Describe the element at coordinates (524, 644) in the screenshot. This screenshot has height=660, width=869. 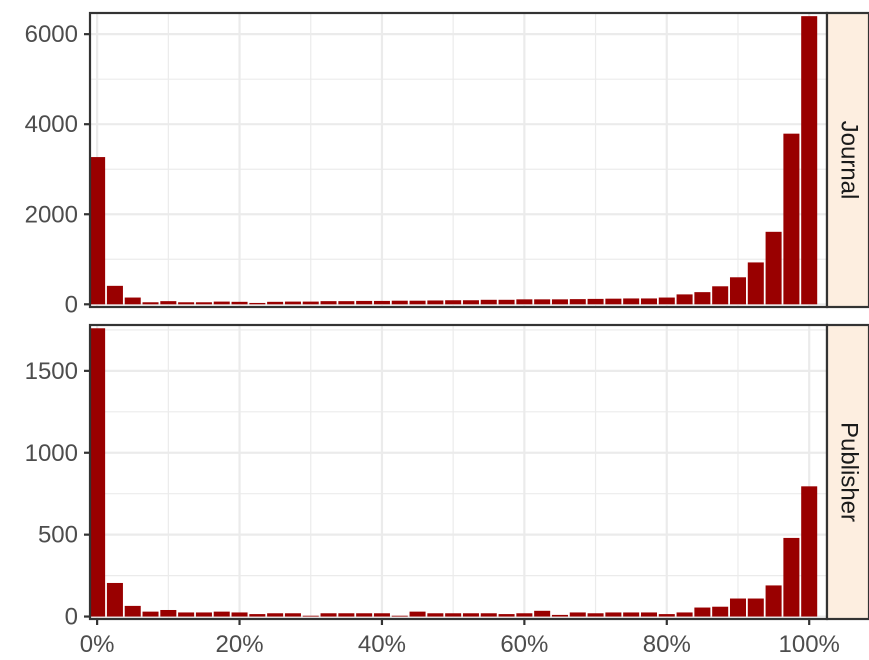
I see `x-tick-label: 60%` at that location.